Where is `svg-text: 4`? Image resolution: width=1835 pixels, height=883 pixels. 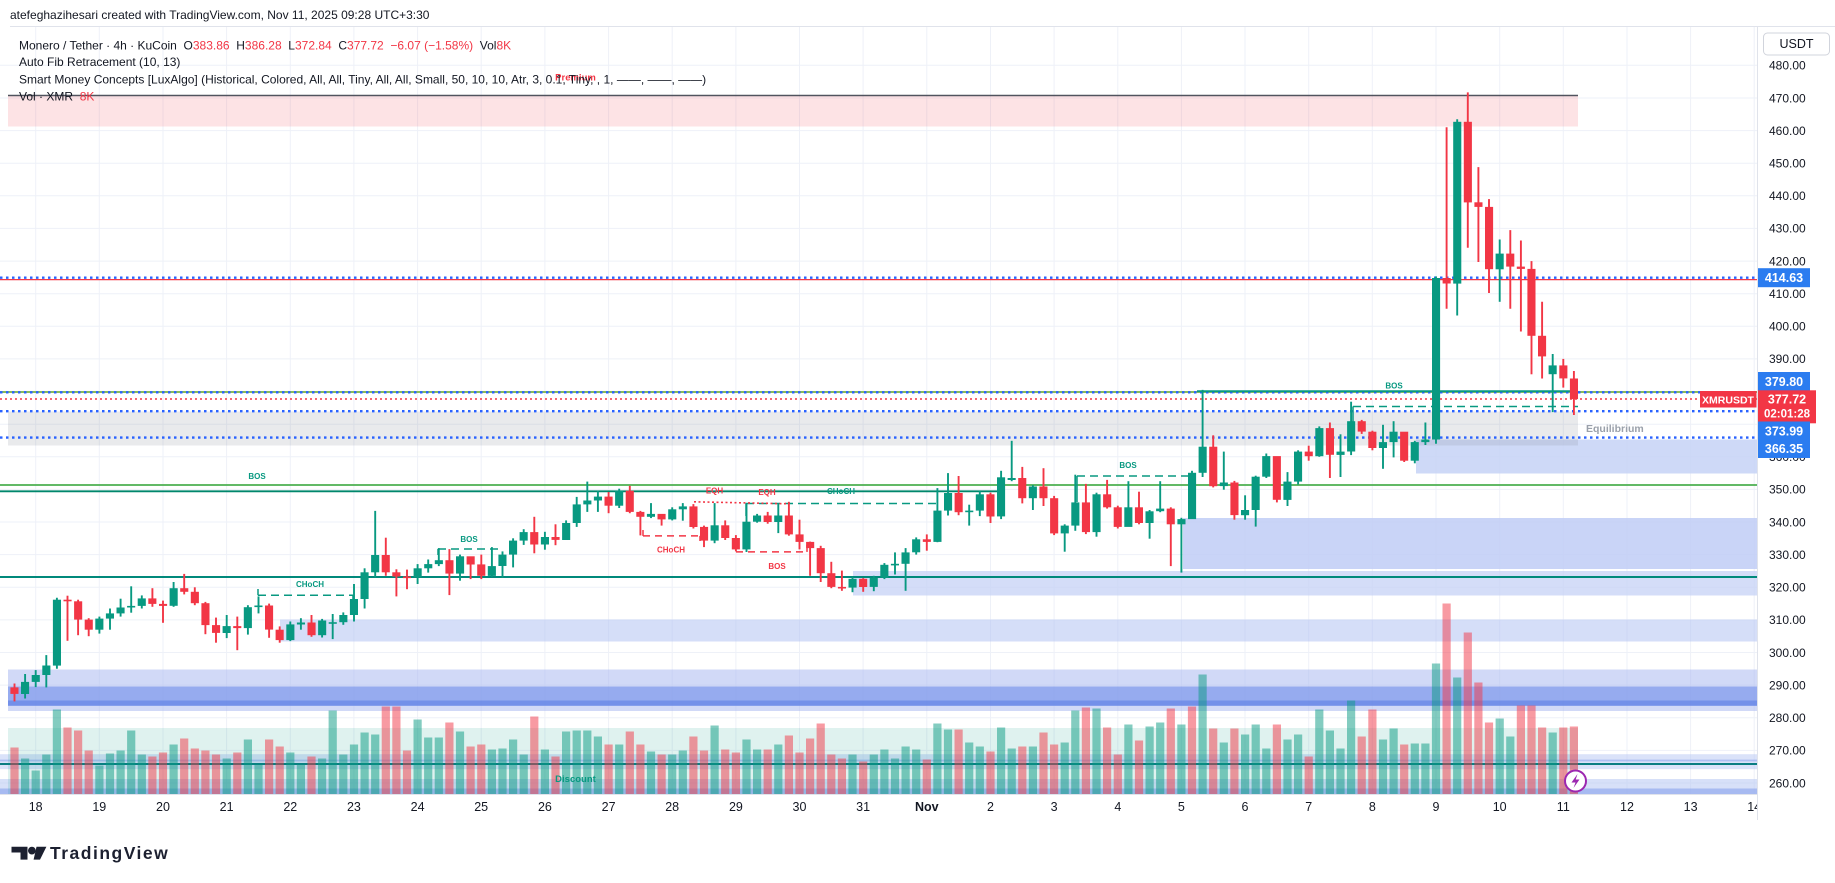 svg-text: 4 is located at coordinates (1117, 807).